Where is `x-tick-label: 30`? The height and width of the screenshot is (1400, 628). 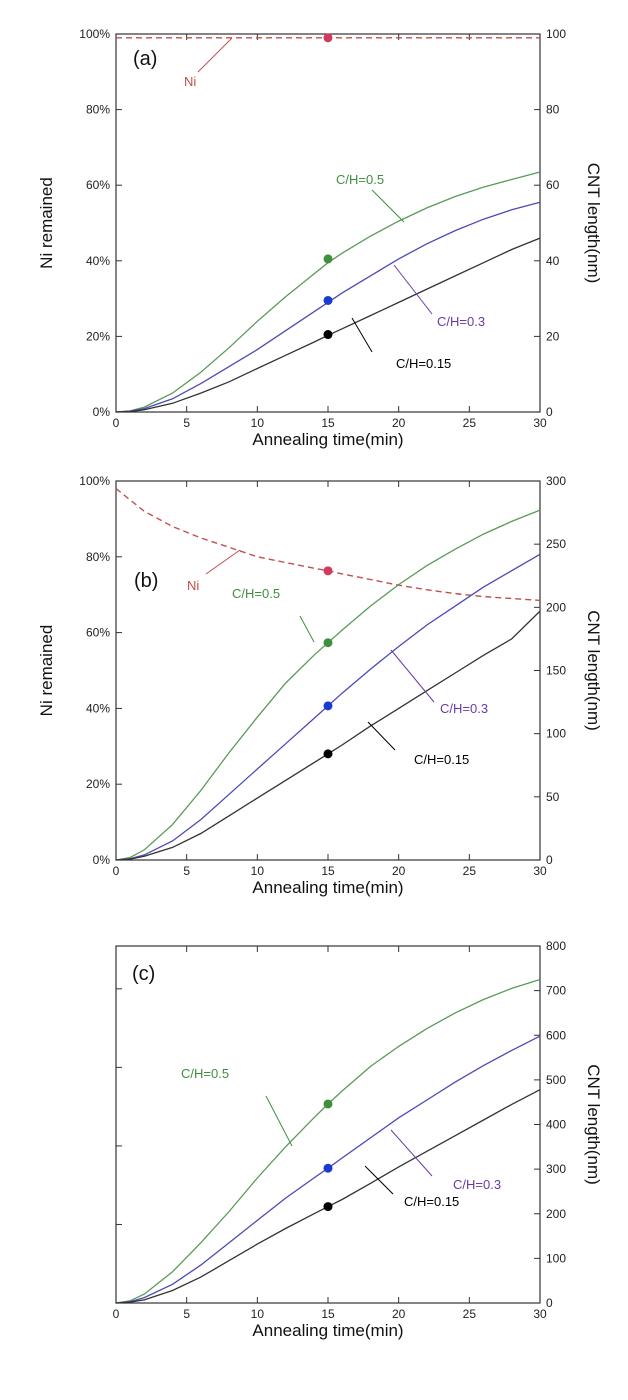
x-tick-label: 30 is located at coordinates (540, 871).